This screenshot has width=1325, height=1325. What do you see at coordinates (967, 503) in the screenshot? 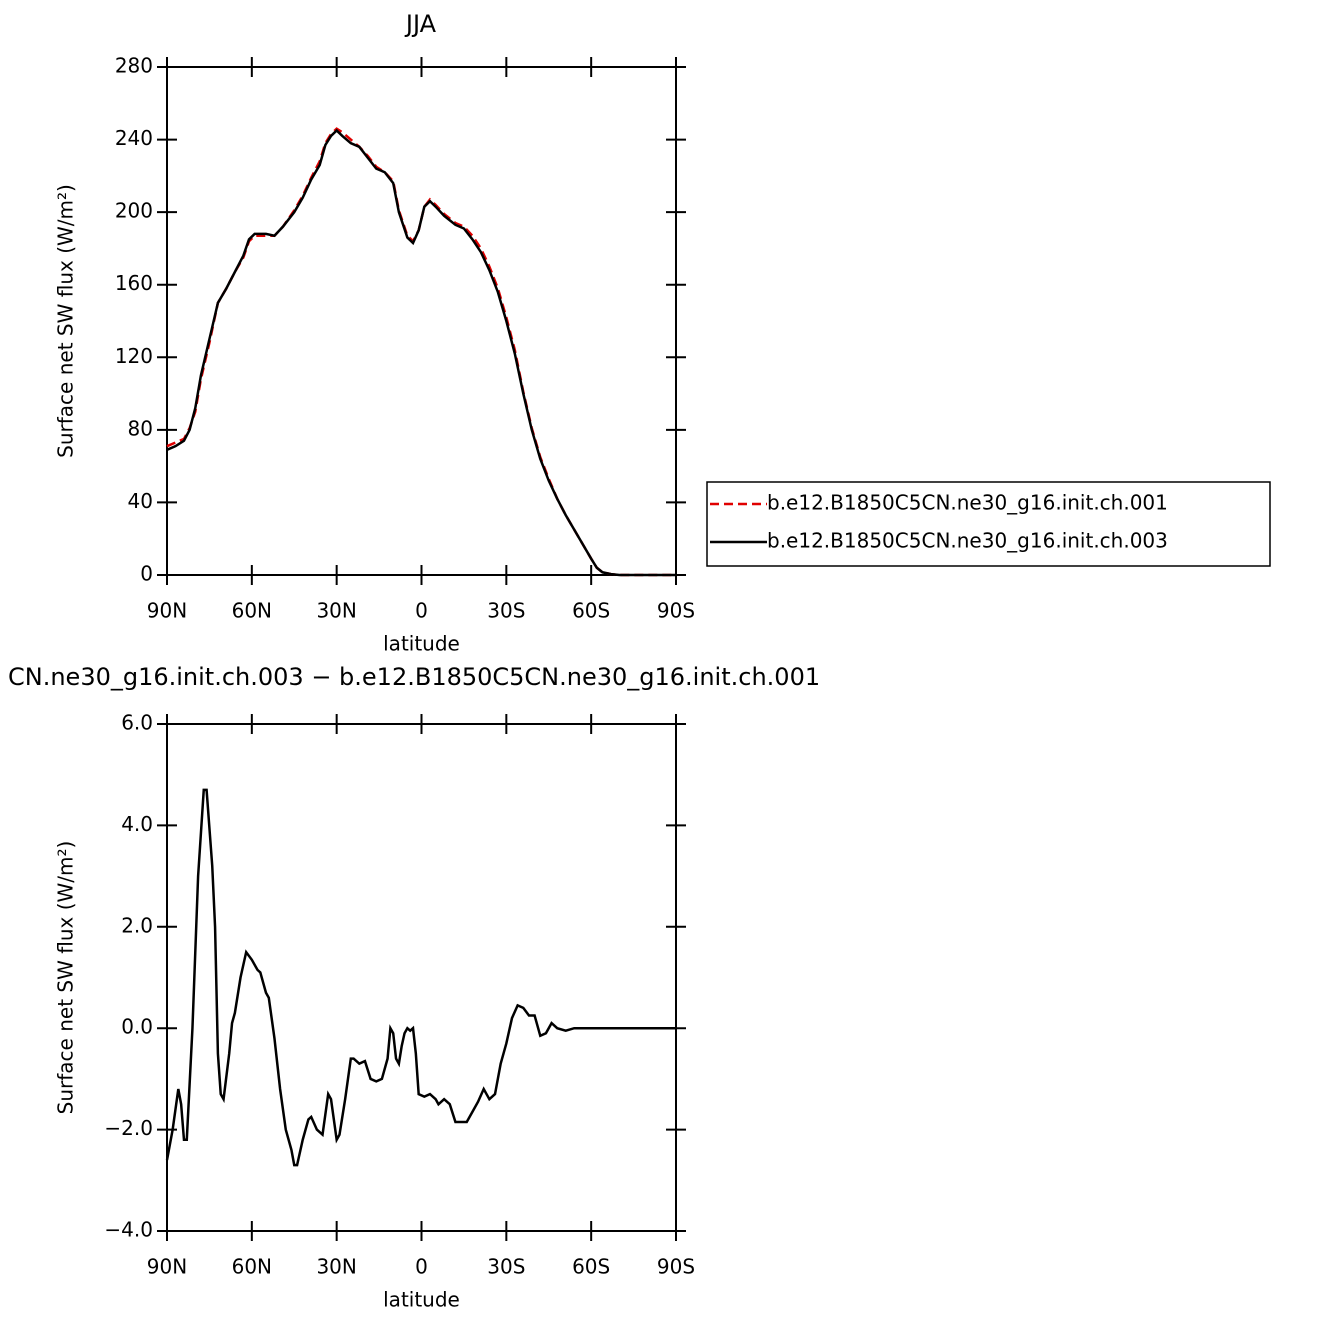
I see `legend-label: b.e12.B1850C5CN.ne30_g16.init.ch.001` at bounding box center [967, 503].